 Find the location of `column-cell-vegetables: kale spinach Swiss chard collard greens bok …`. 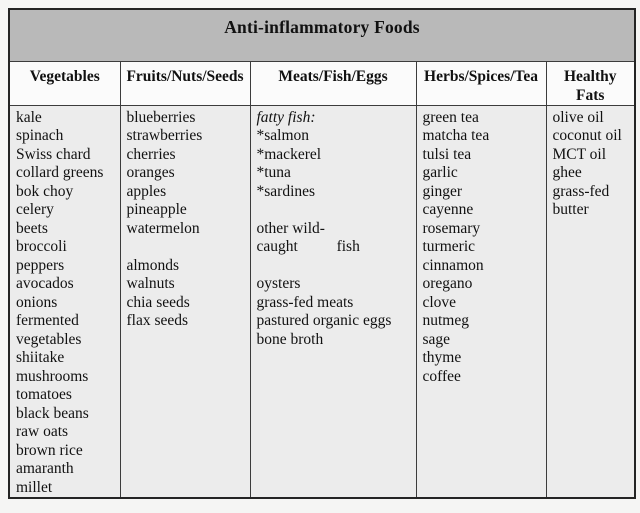

column-cell-vegetables: kale spinach Swiss chard collard greens bok … is located at coordinates (64, 301).